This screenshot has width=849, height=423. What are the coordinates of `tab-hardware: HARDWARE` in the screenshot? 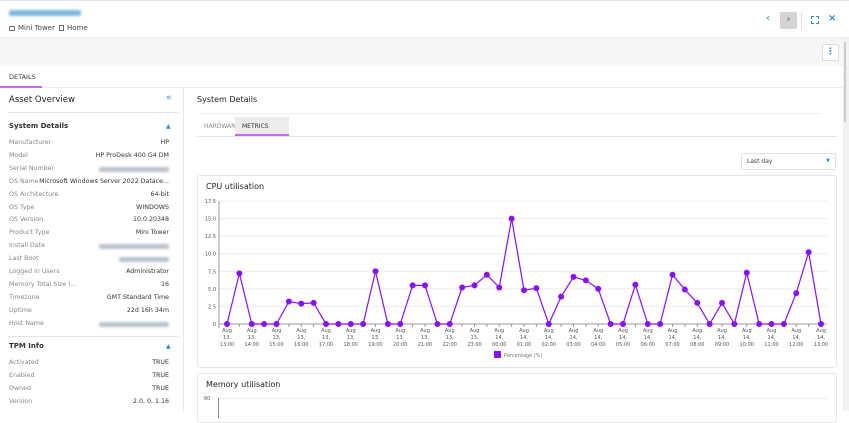 It's located at (222, 126).